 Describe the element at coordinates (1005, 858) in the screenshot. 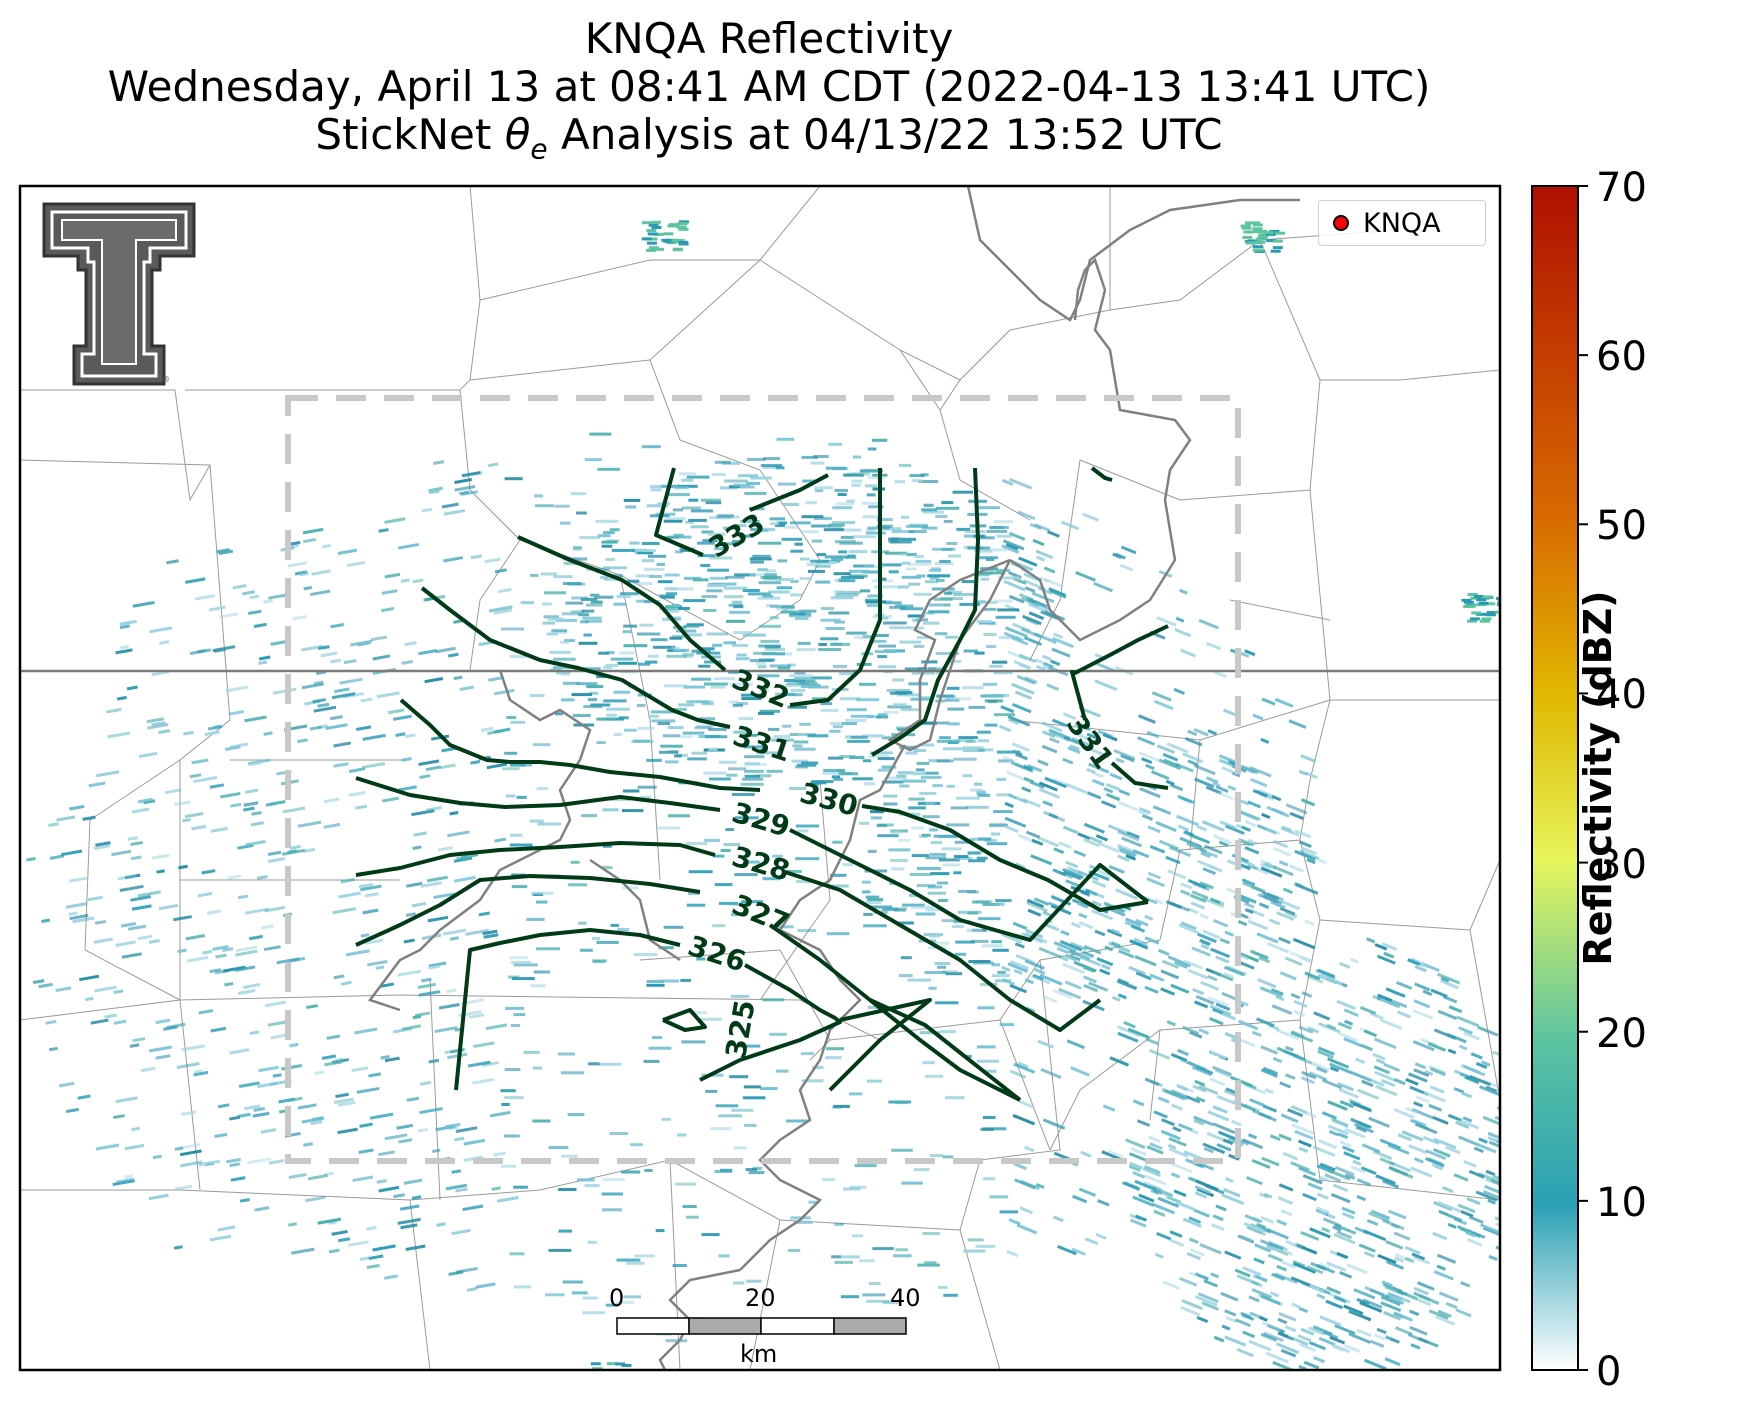

I see `contour-330b` at that location.